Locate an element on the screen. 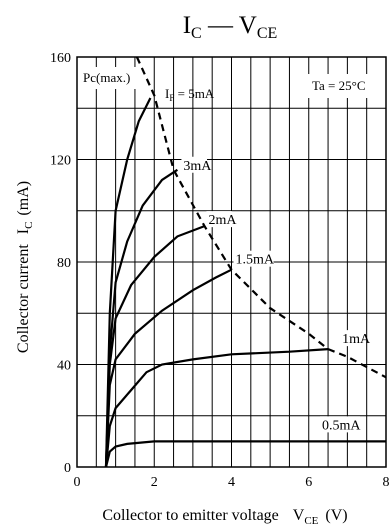 This screenshot has width=389, height=529. curve-1.5mA is located at coordinates (168, 368).